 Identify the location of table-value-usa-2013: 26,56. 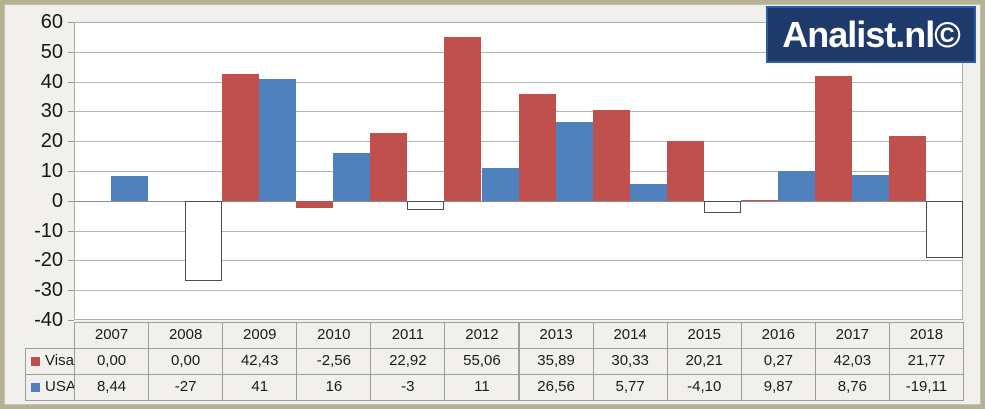
(556, 387).